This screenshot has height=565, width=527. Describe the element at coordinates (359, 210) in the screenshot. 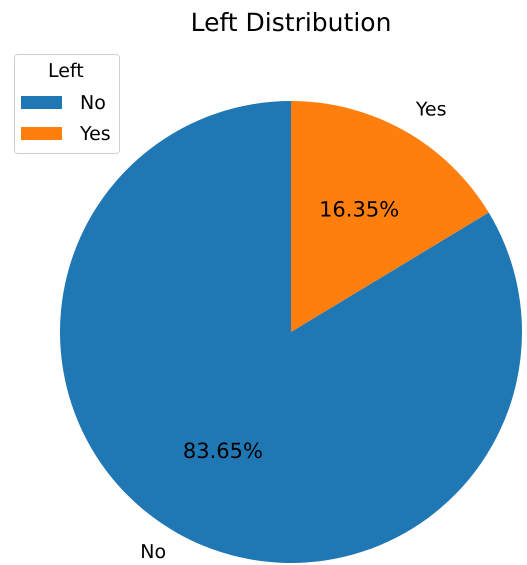

I see `data-label: 16.35%` at that location.